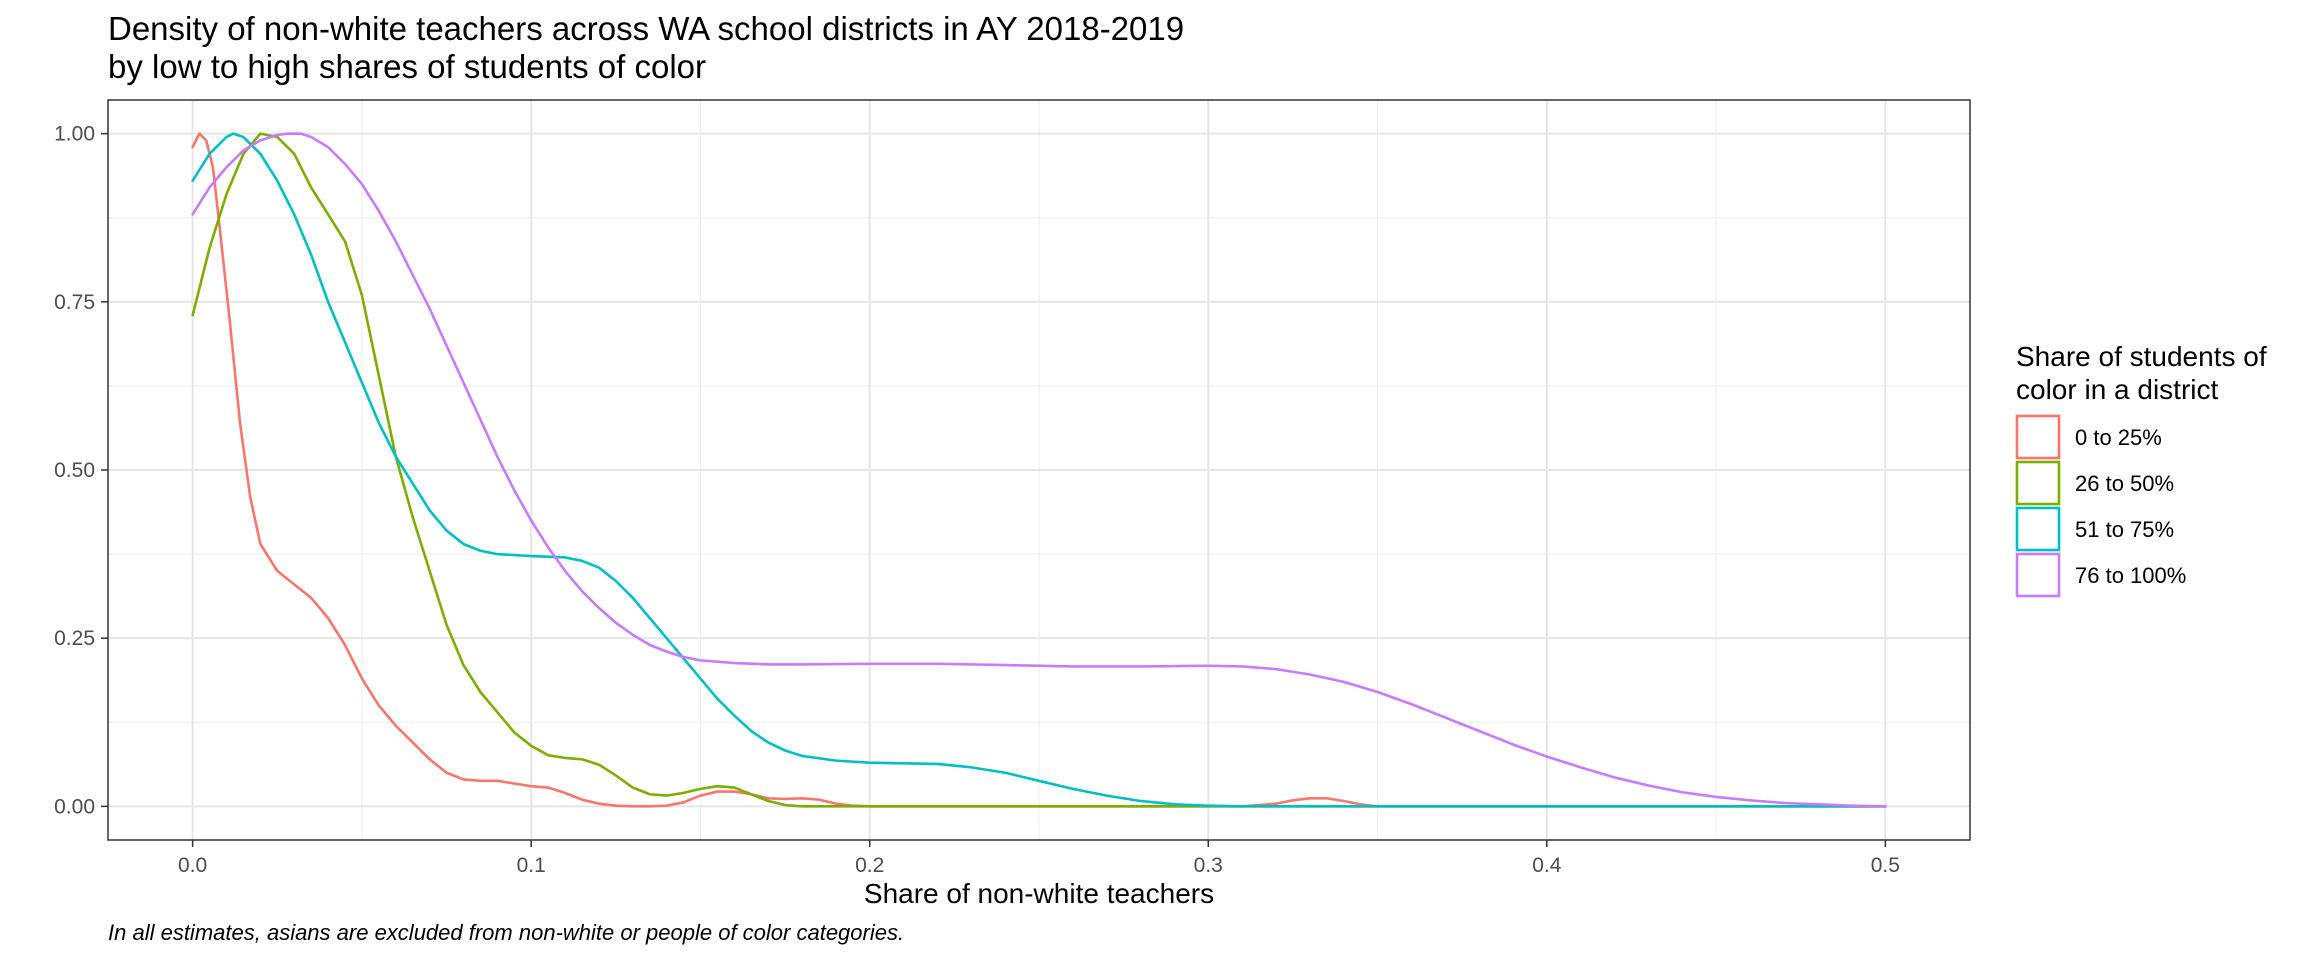 The width and height of the screenshot is (2304, 960). What do you see at coordinates (2130, 575) in the screenshot?
I see `legend-entry-label: 76 to 100%` at bounding box center [2130, 575].